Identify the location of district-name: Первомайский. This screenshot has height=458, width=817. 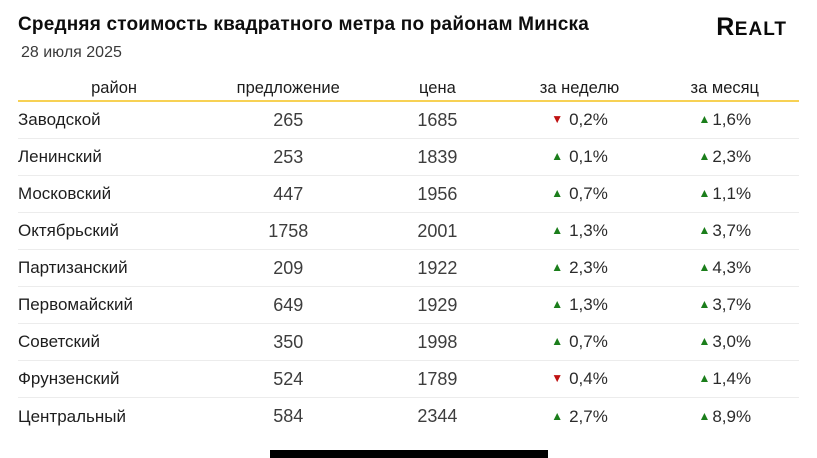
(75, 304).